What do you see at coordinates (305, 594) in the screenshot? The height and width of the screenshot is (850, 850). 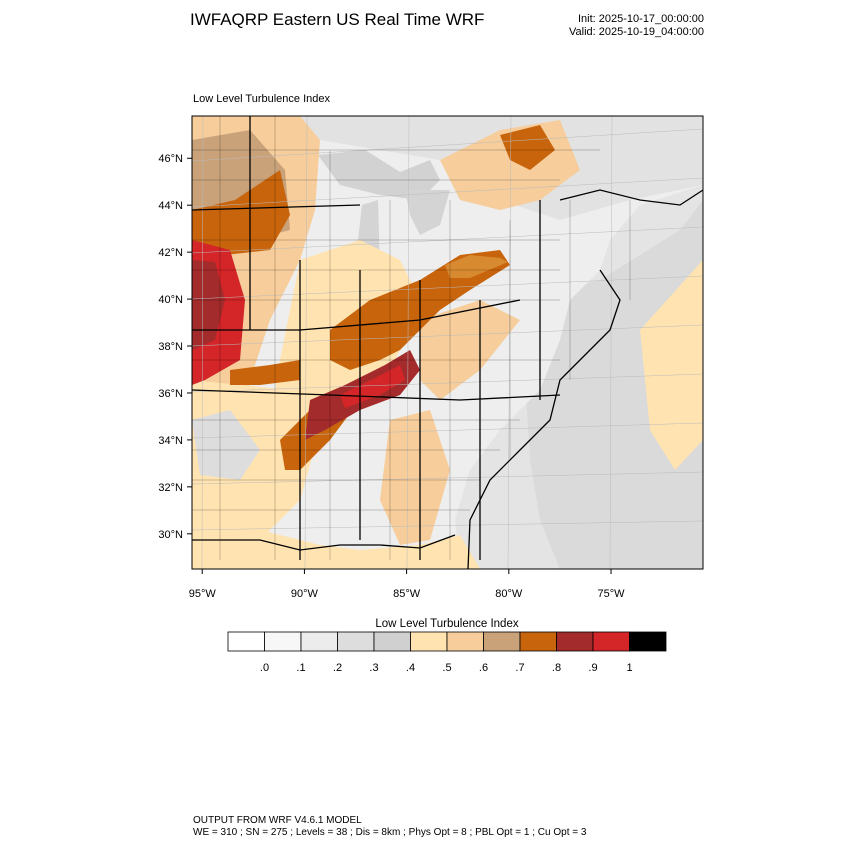 I see `lon-tick-label: 90°W` at bounding box center [305, 594].